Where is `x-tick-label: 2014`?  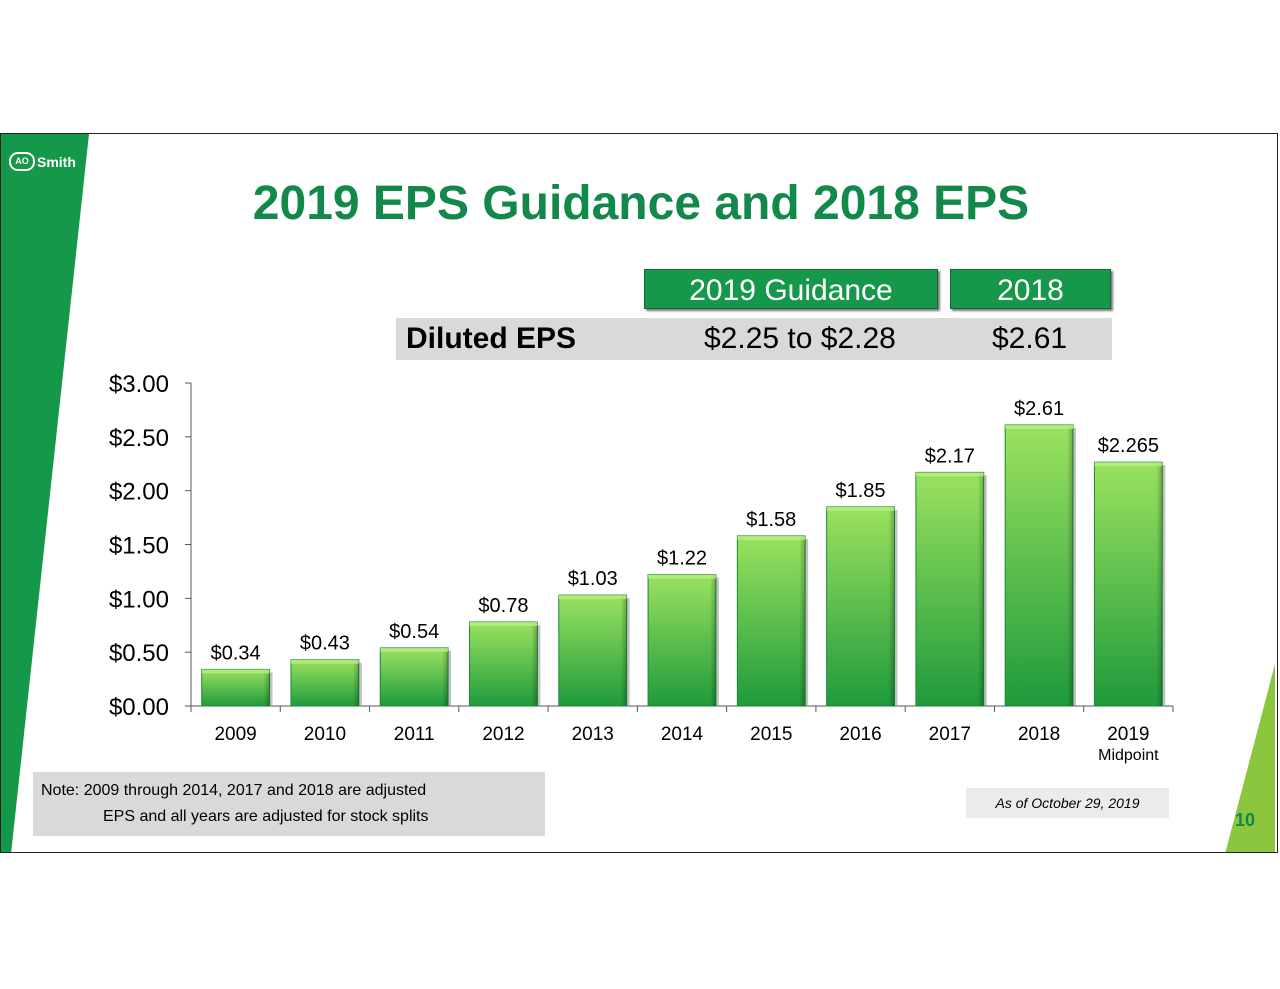
x-tick-label: 2014 is located at coordinates (682, 734).